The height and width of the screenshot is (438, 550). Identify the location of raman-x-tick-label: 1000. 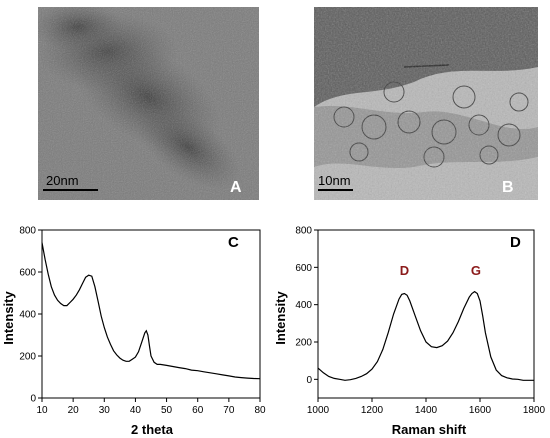
(318, 410).